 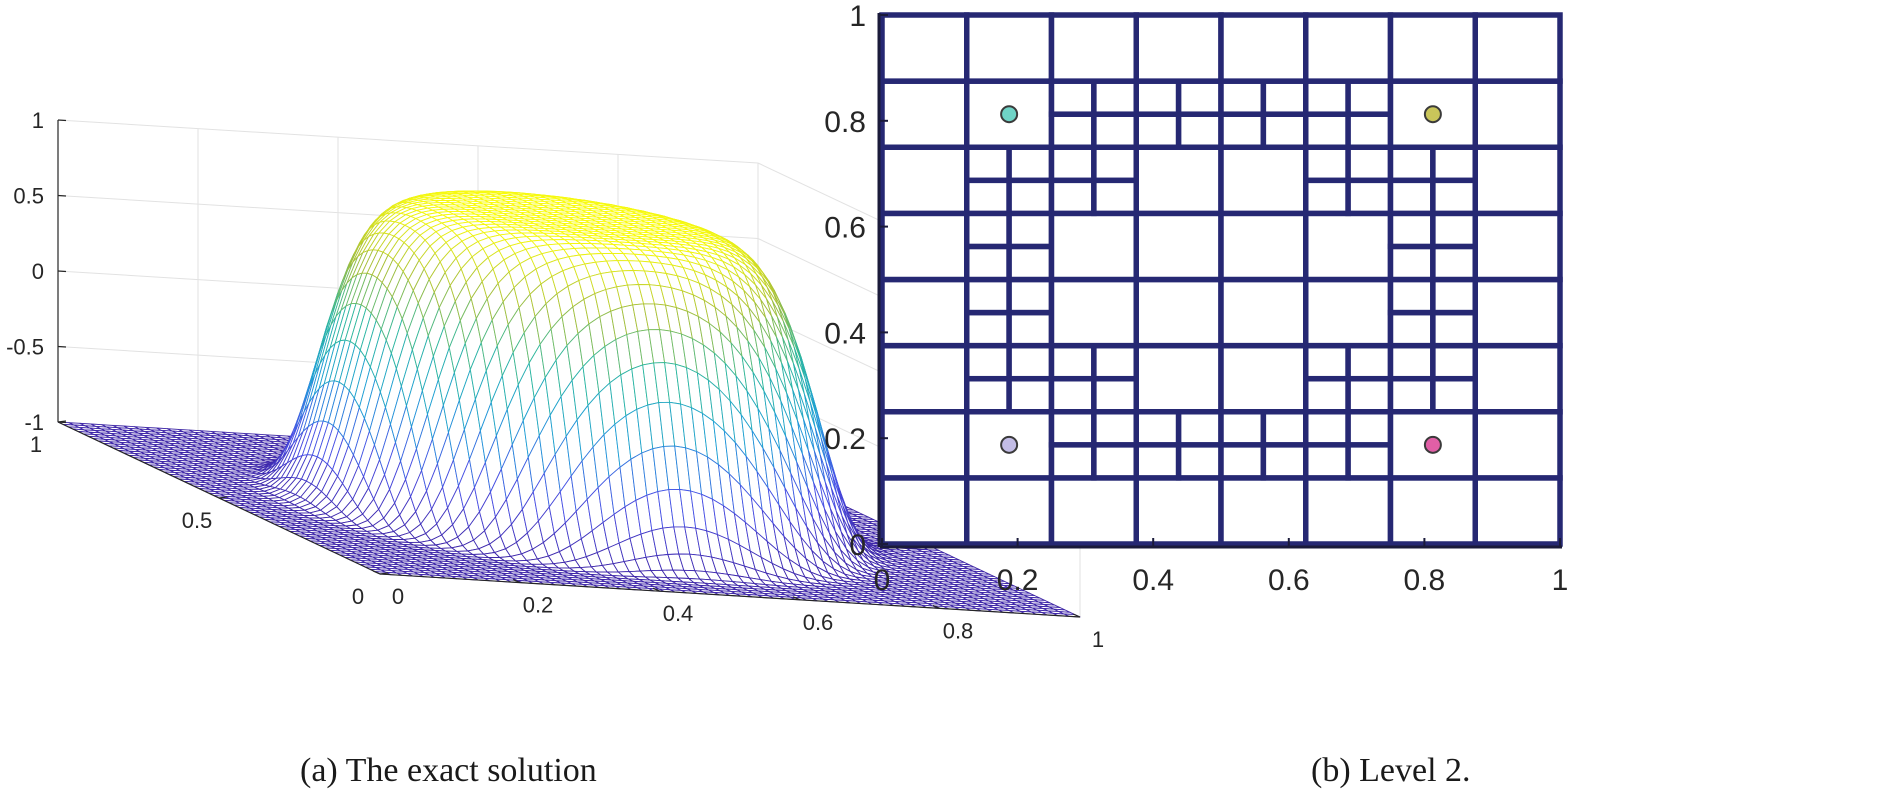 I want to click on z-tick-label: 0, so click(x=38, y=271).